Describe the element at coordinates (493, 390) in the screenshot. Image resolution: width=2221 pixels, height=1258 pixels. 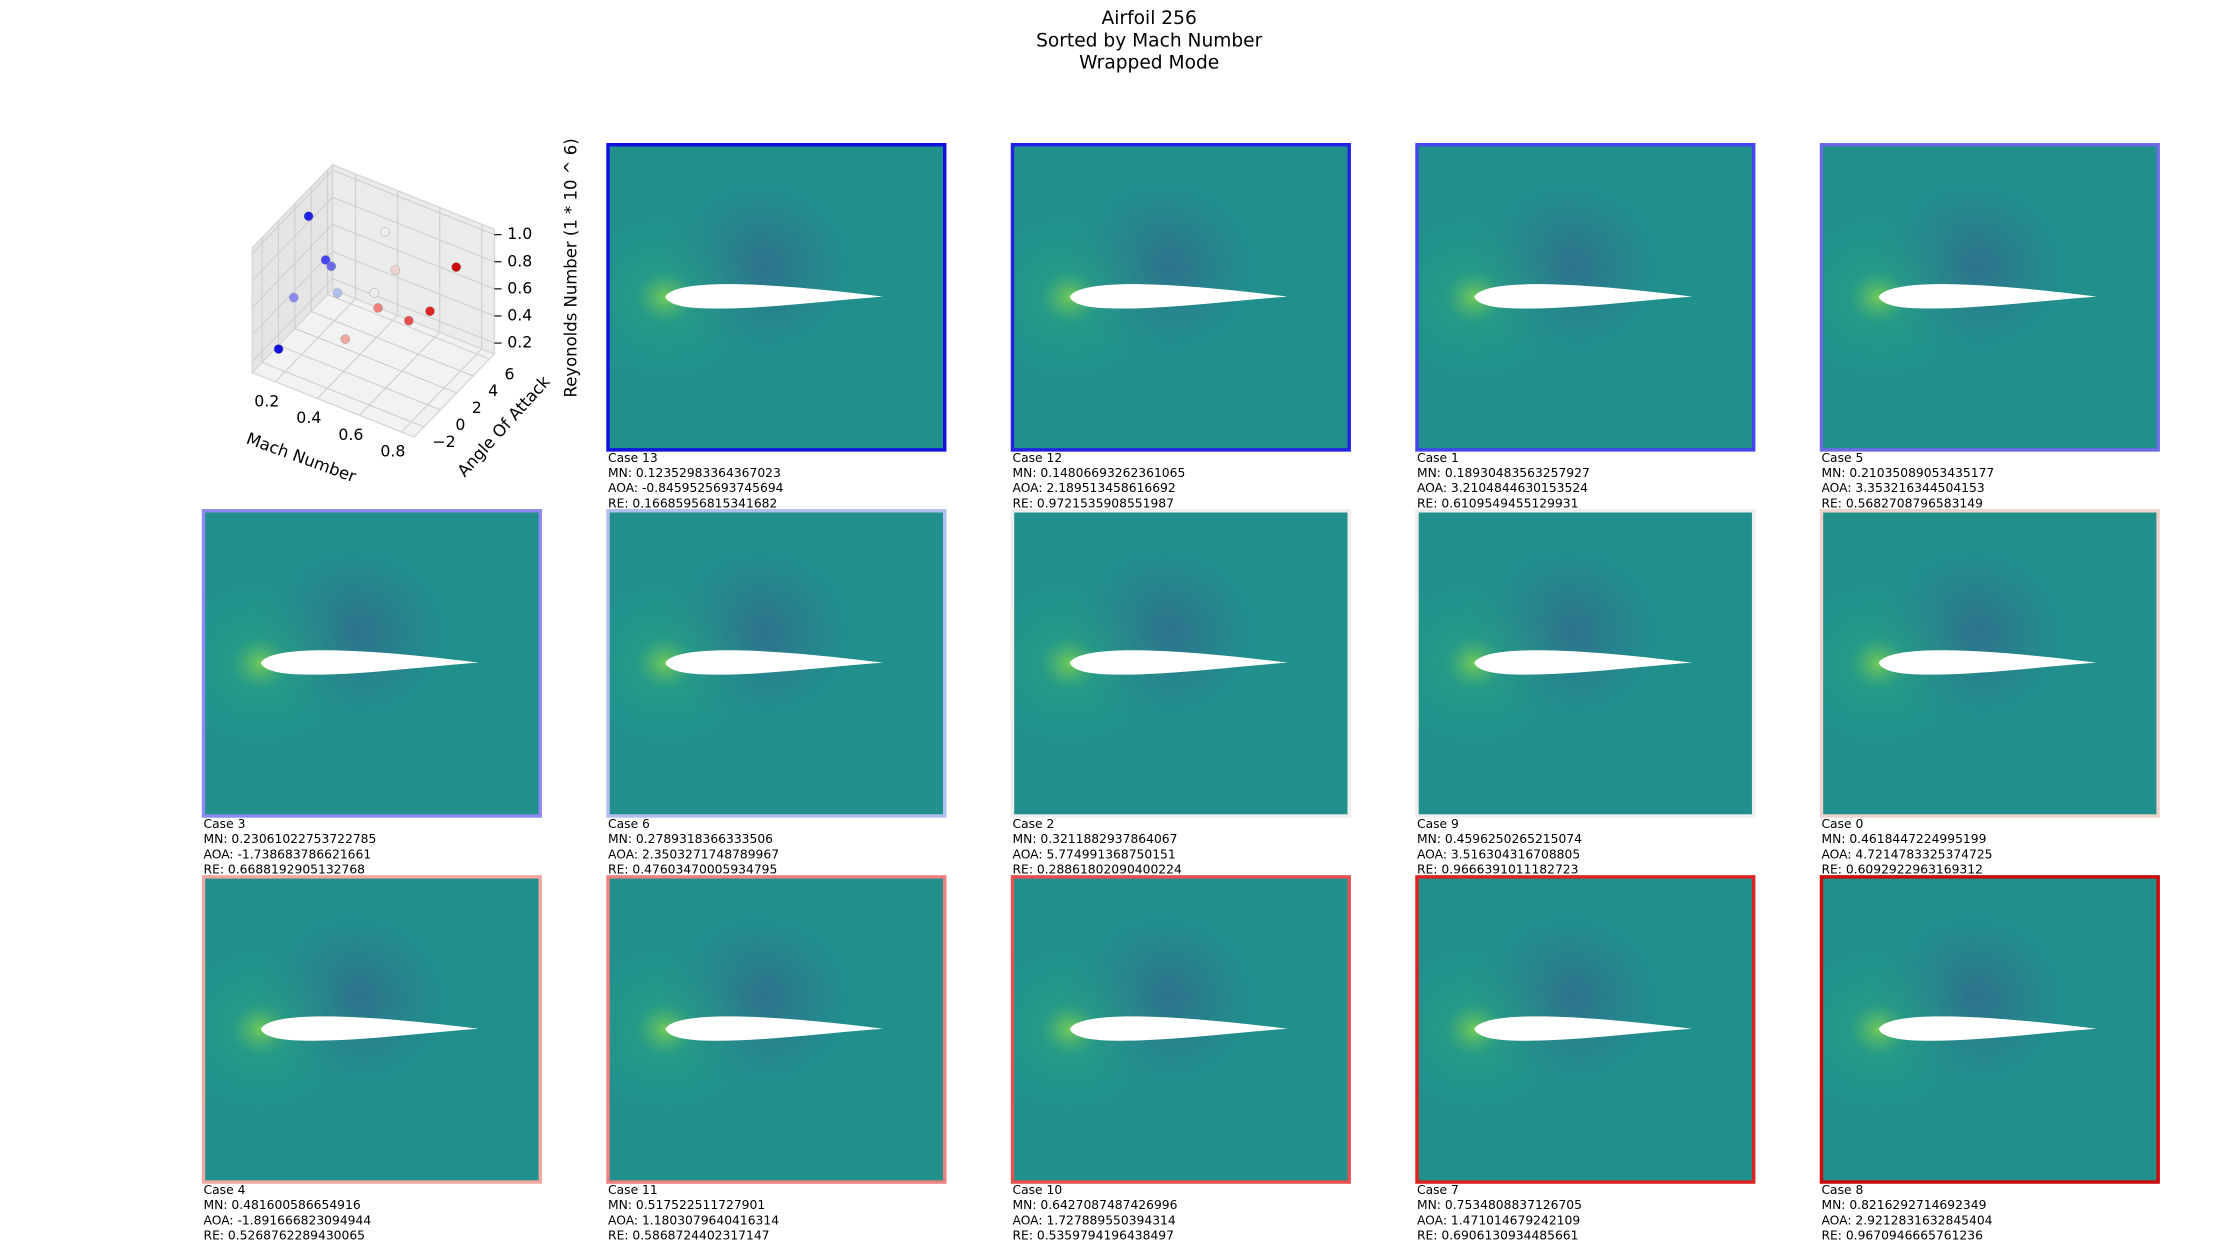
I see `y-tick-label: 4` at that location.